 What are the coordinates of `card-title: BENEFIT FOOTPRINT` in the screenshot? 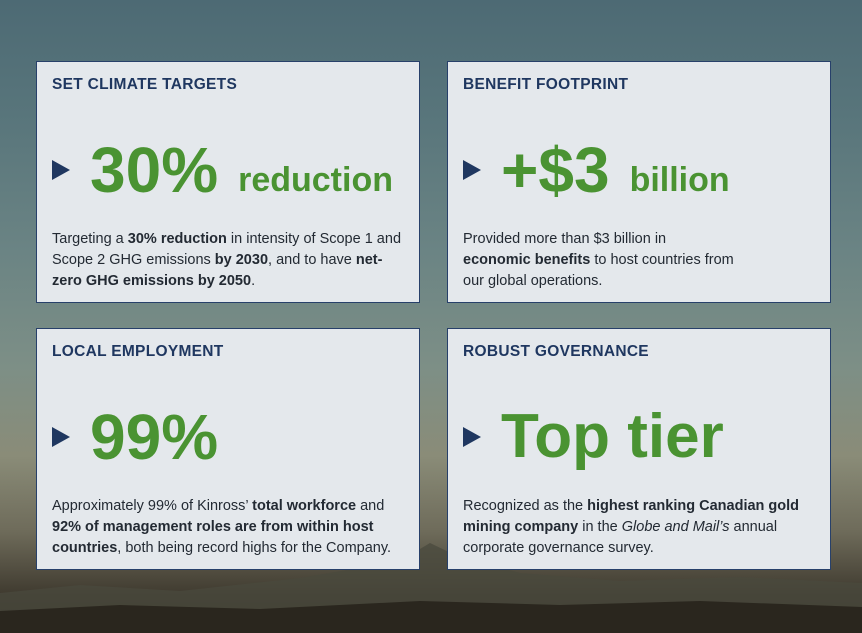 It's located at (546, 84).